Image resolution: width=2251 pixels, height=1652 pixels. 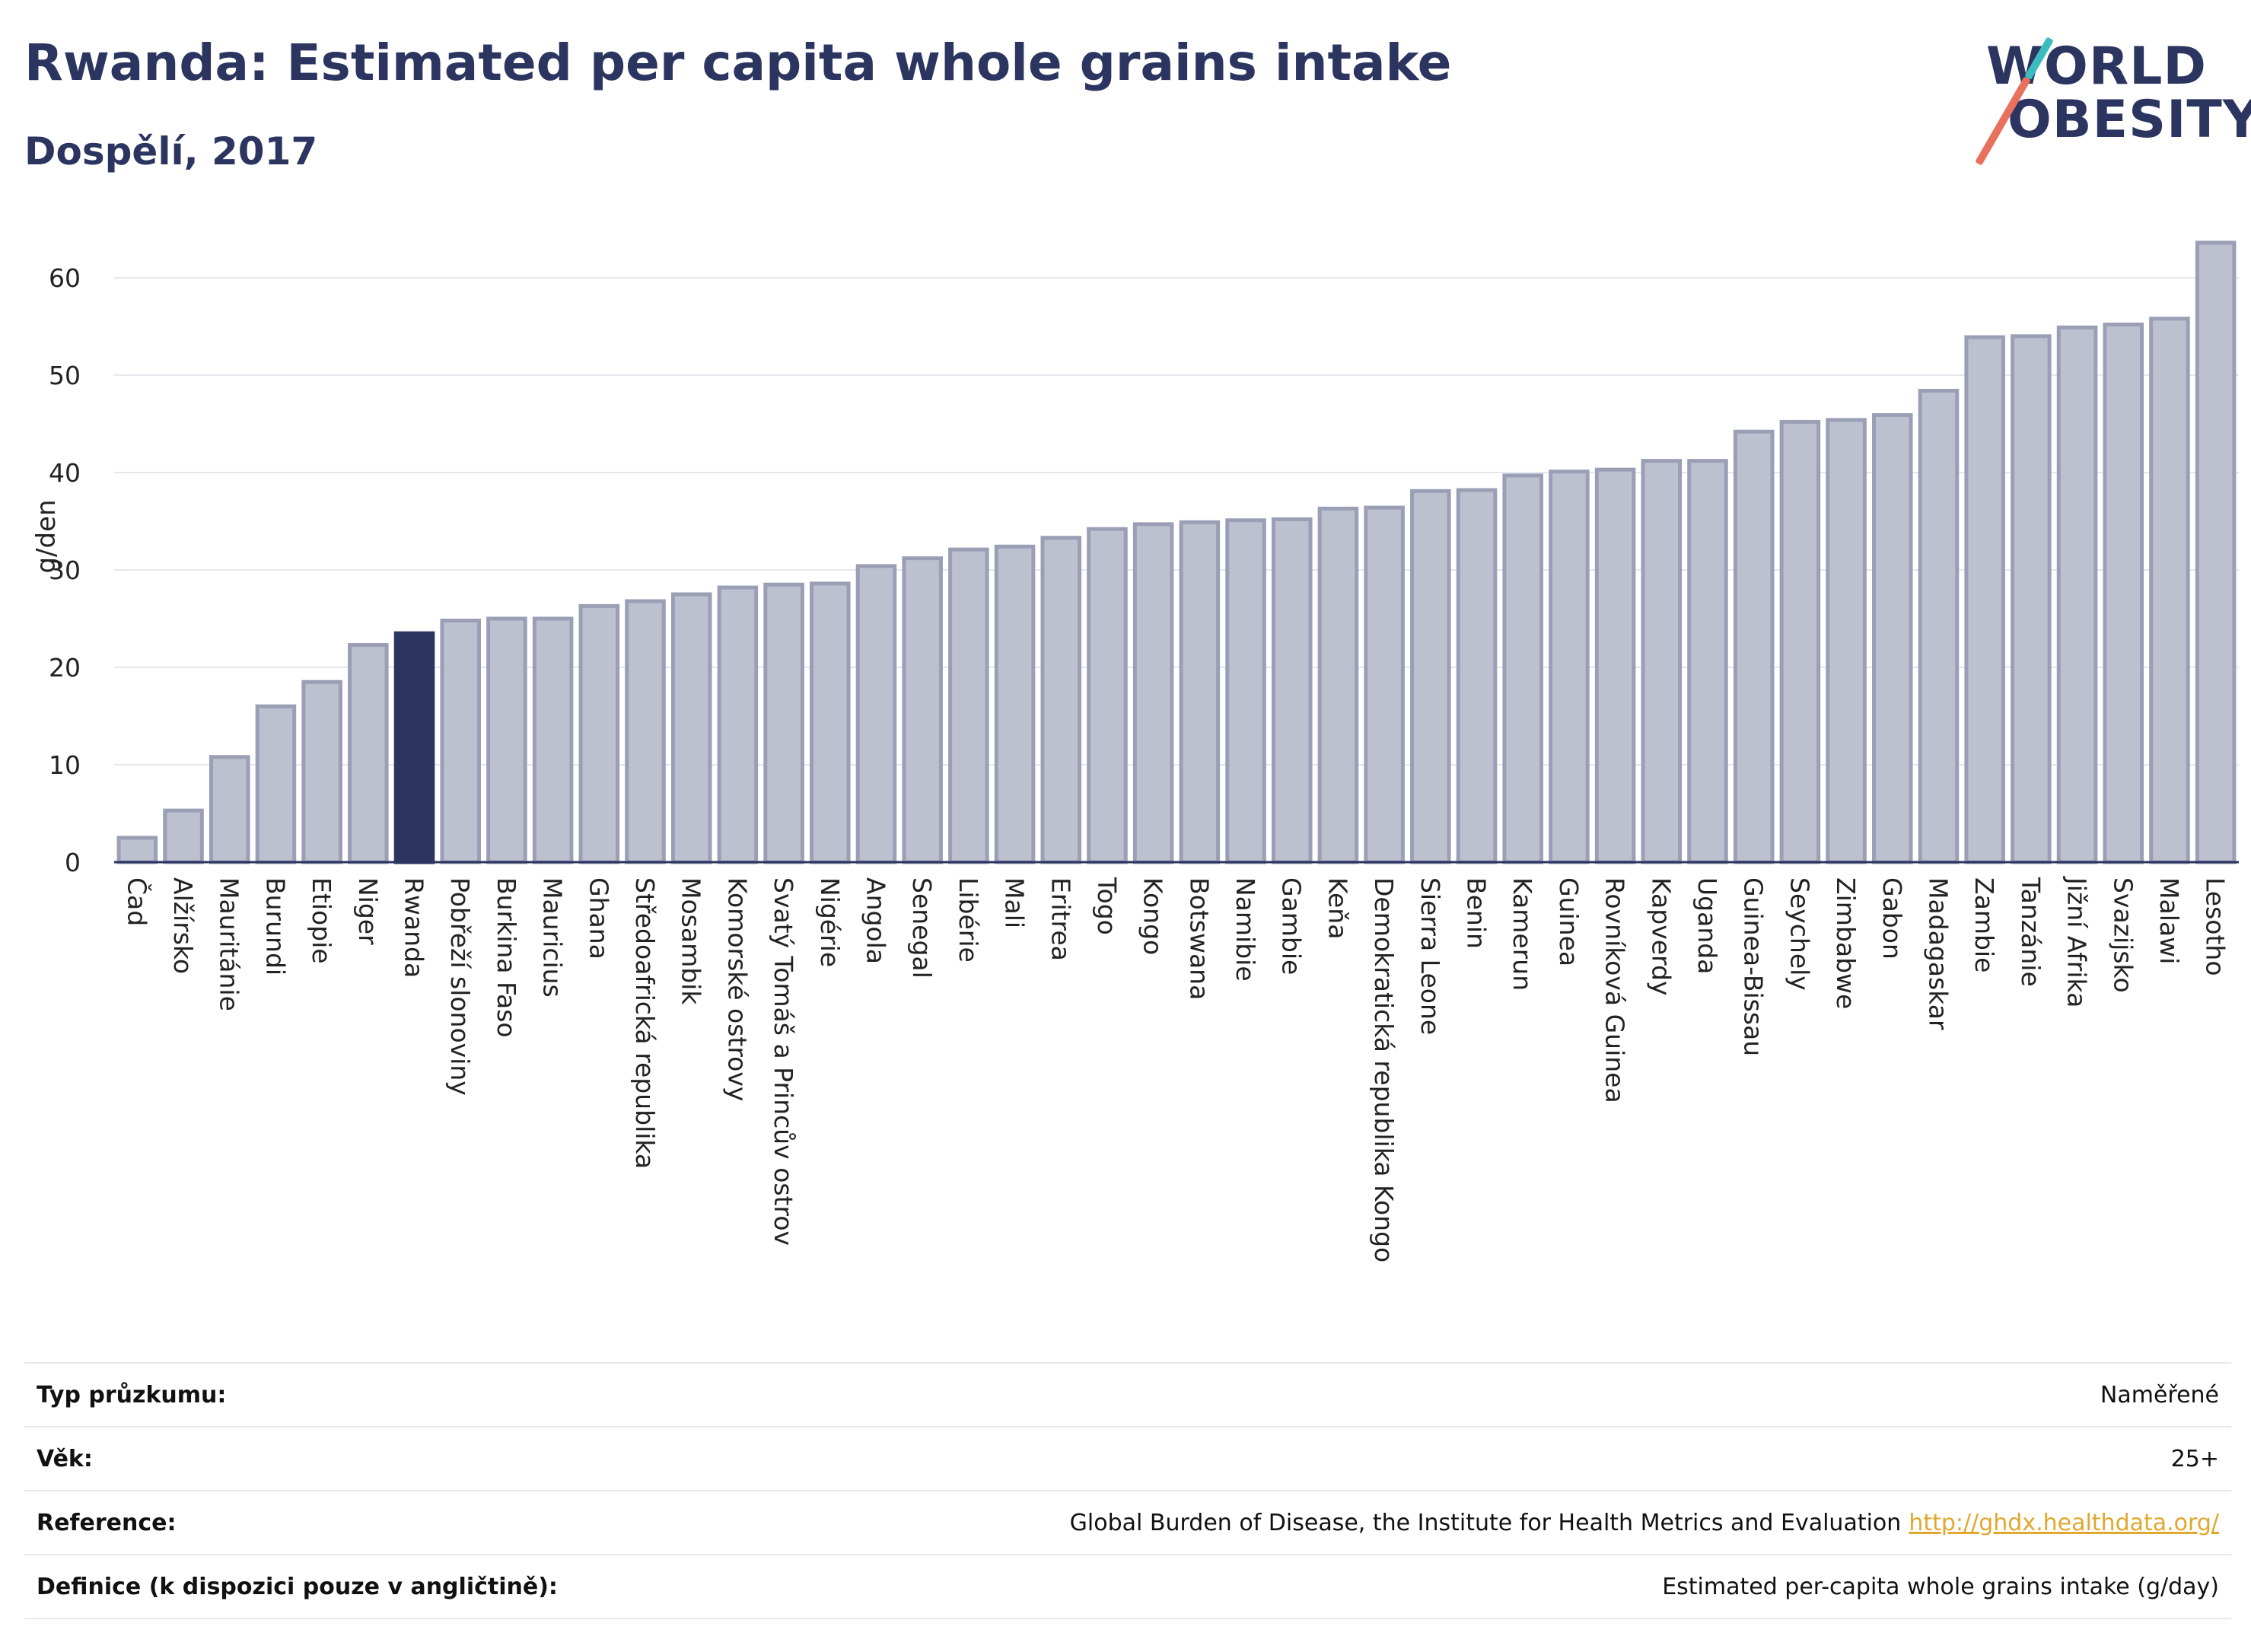 What do you see at coordinates (1892, 919) in the screenshot?
I see `x-tick-label: Gabon` at bounding box center [1892, 919].